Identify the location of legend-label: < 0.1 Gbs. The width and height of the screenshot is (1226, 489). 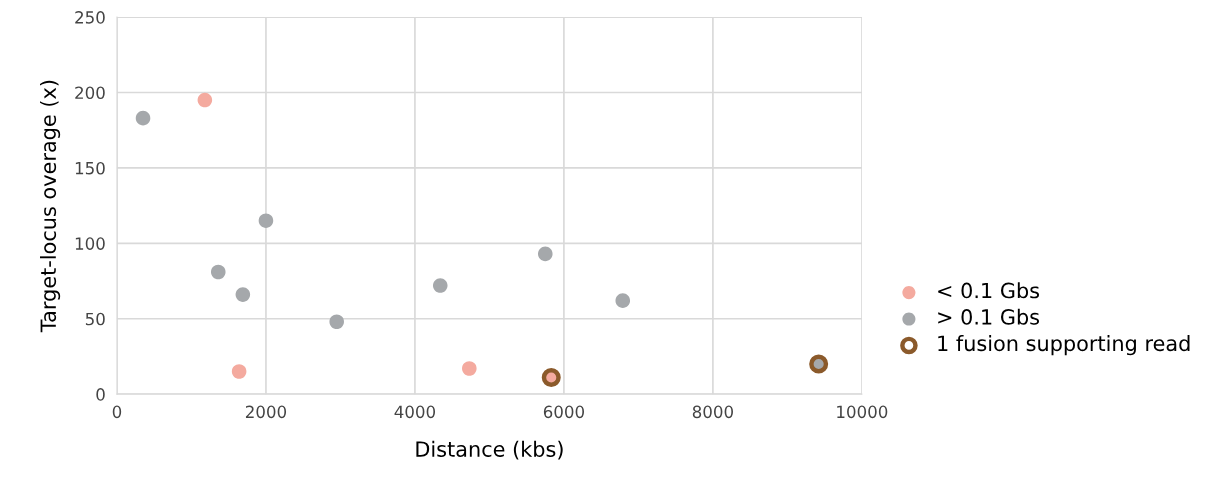
(989, 290).